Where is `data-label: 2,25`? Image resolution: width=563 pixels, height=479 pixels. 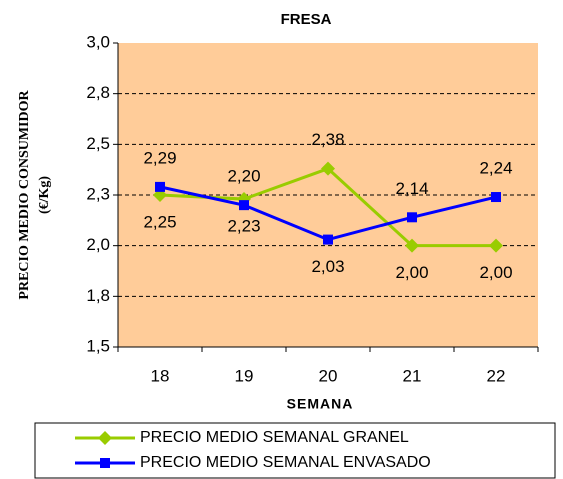 data-label: 2,25 is located at coordinates (159, 221).